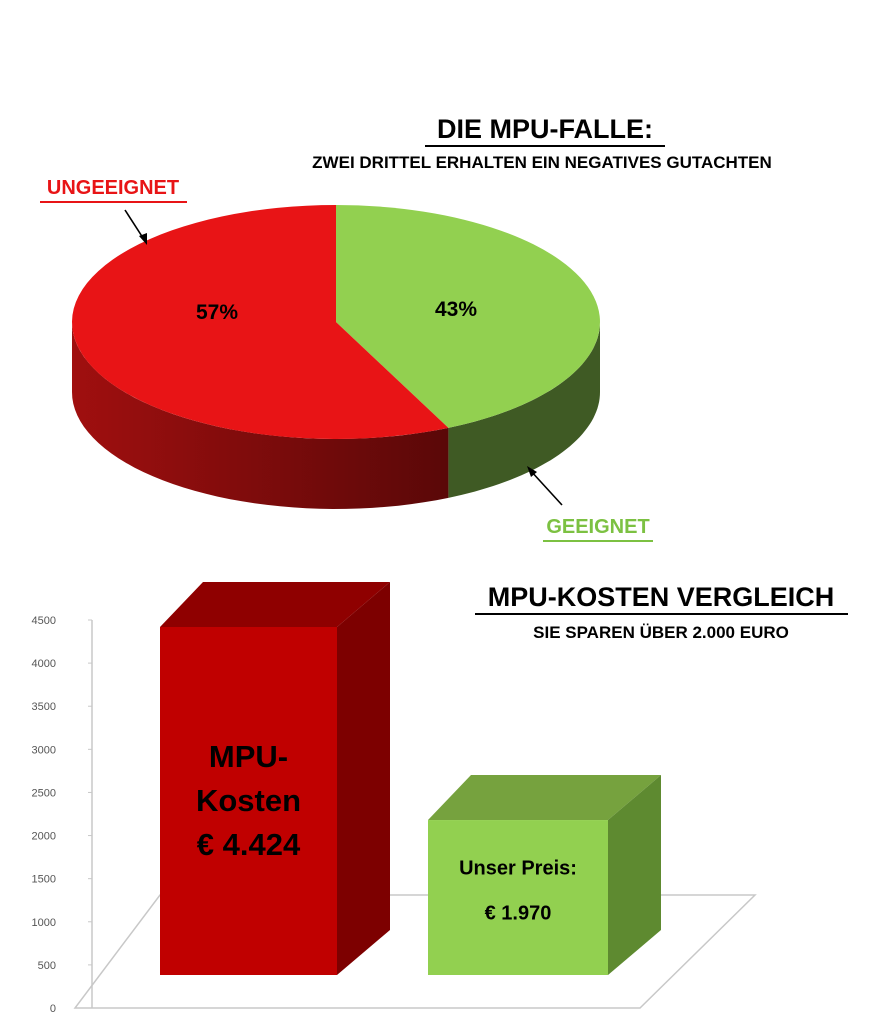 This screenshot has width=877, height=1024. I want to click on pie-title: DIE MPU-FALLE:, so click(545, 129).